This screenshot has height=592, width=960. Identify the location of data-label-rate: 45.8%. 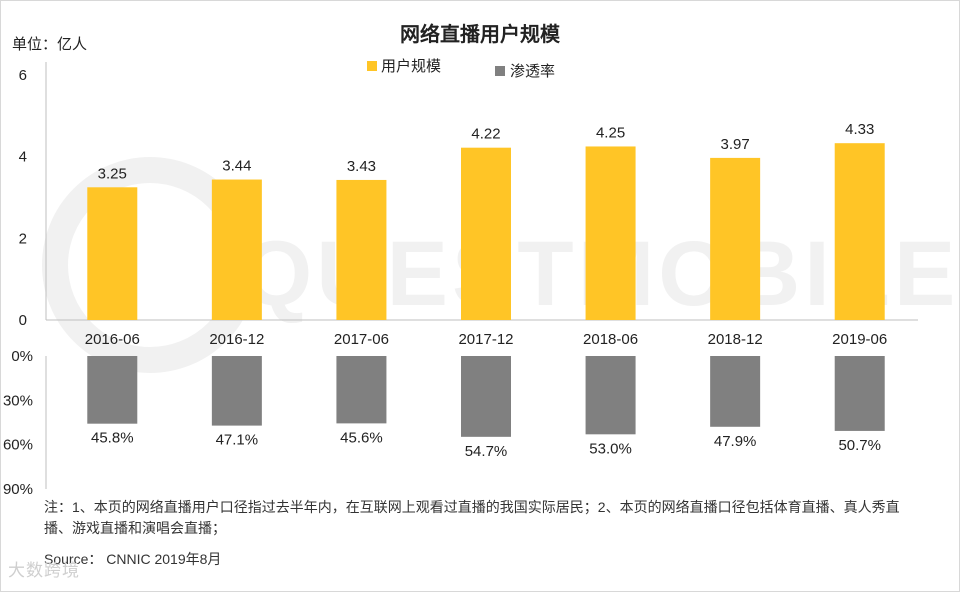
(112, 438).